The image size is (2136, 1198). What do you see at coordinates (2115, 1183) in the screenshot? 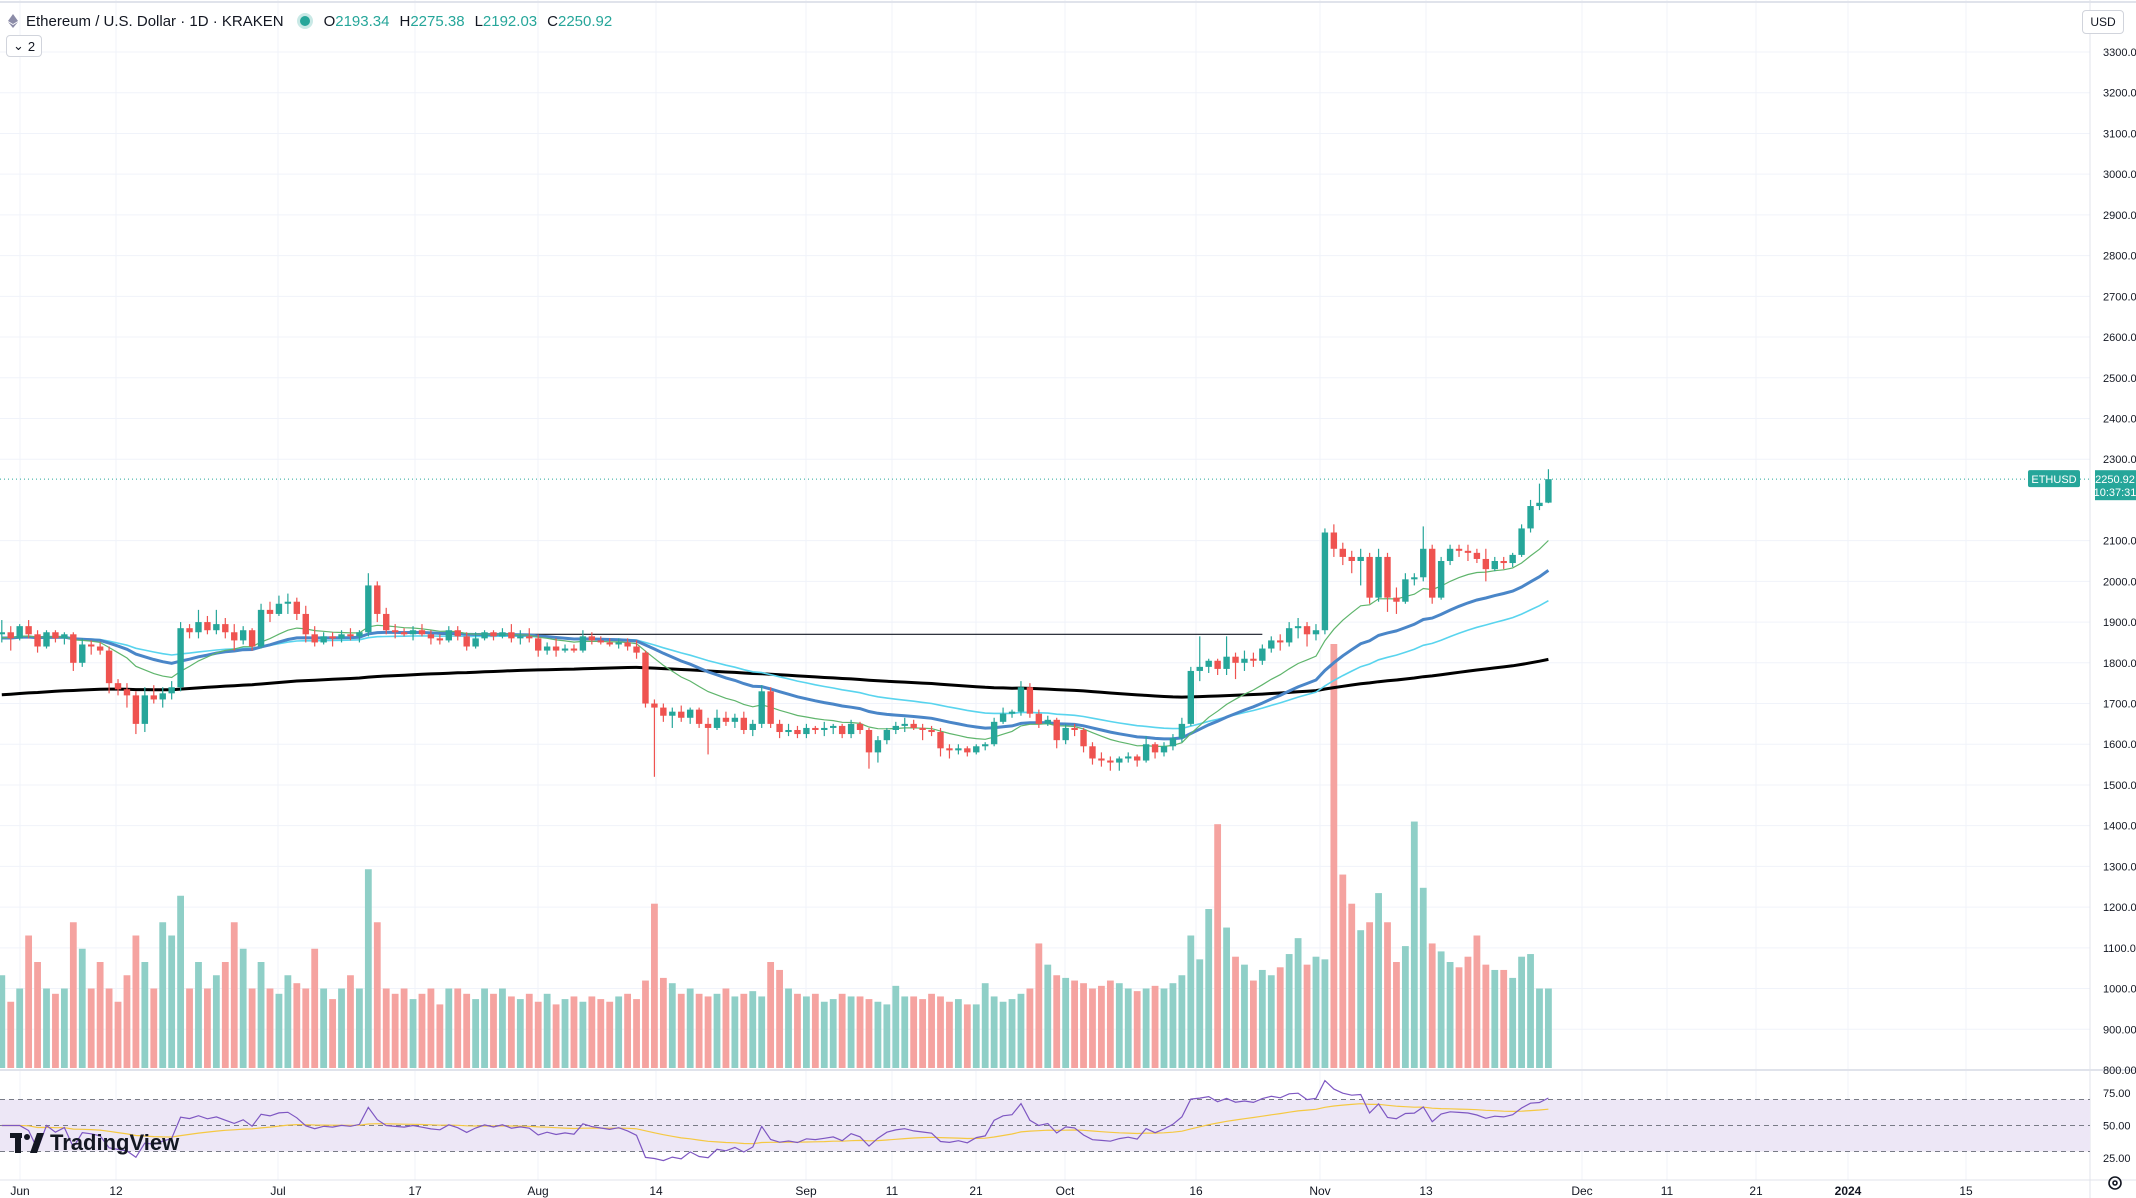
I see `settings-gear-icon` at bounding box center [2115, 1183].